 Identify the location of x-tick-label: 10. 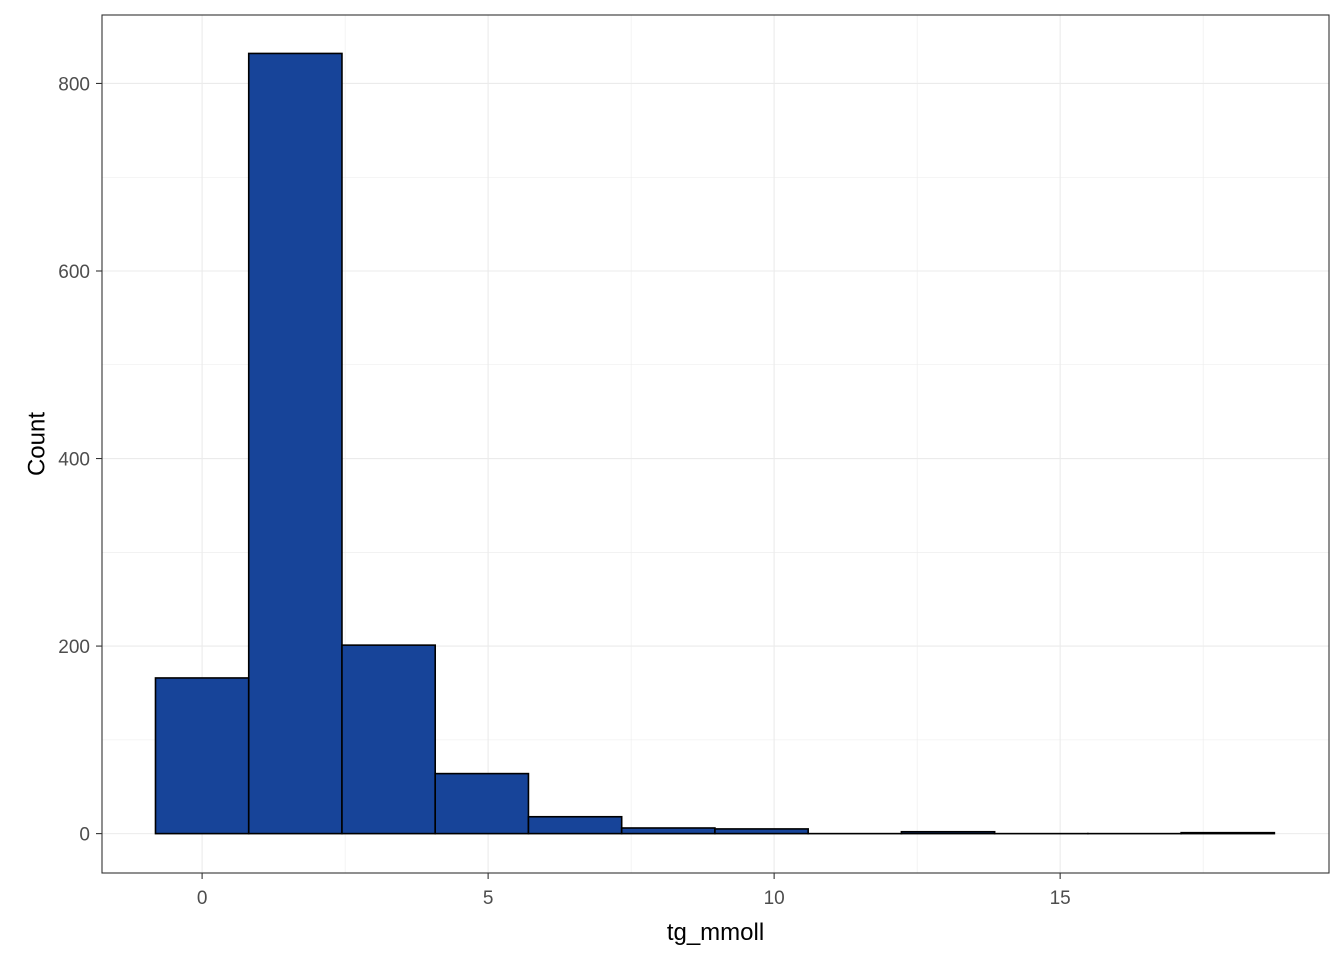
(774, 898).